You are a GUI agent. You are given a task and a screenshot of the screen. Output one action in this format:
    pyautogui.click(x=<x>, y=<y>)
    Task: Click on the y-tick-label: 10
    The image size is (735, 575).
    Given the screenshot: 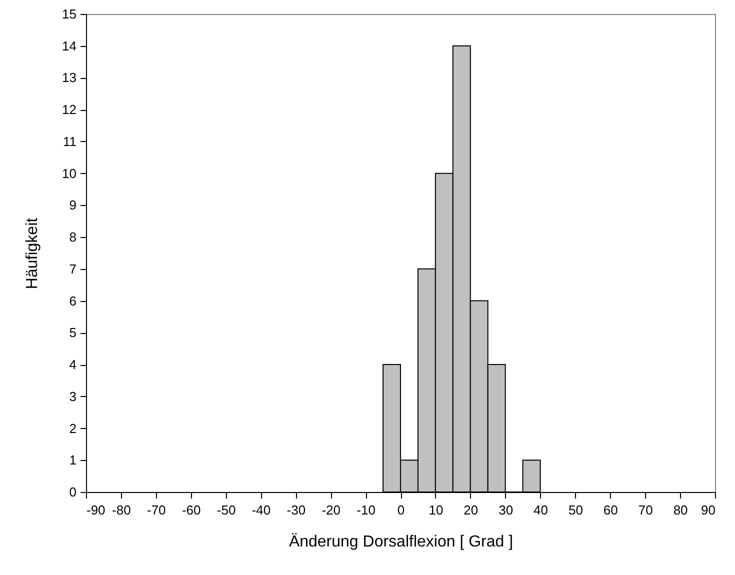 What is the action you would take?
    pyautogui.click(x=69, y=173)
    